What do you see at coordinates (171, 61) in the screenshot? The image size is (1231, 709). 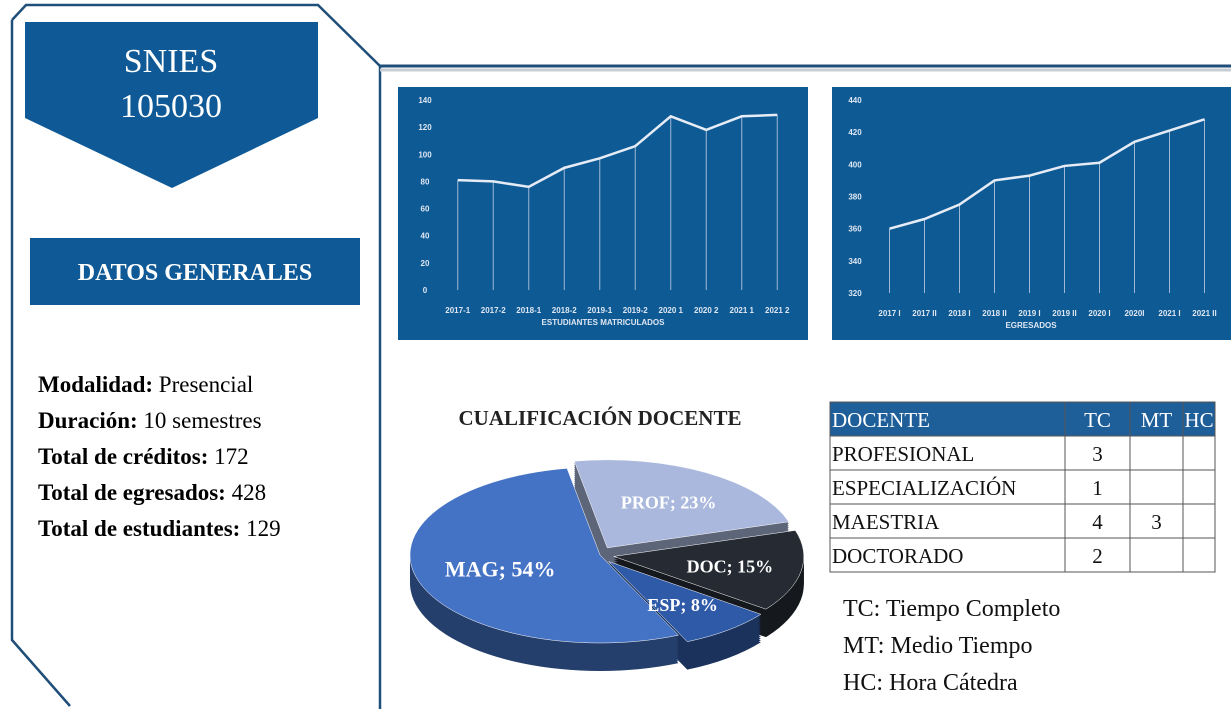 I see `header-title: SNIES` at bounding box center [171, 61].